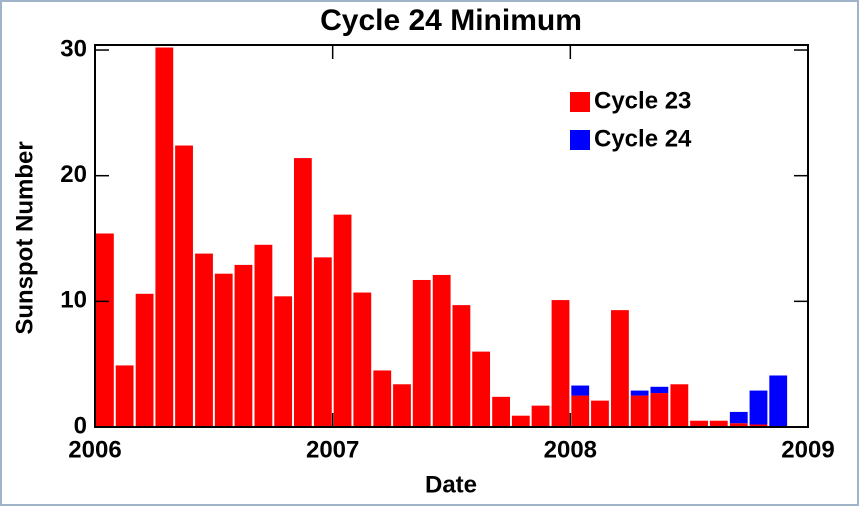 Image resolution: width=859 pixels, height=506 pixels. What do you see at coordinates (643, 138) in the screenshot?
I see `legend-label: Cycle 24` at bounding box center [643, 138].